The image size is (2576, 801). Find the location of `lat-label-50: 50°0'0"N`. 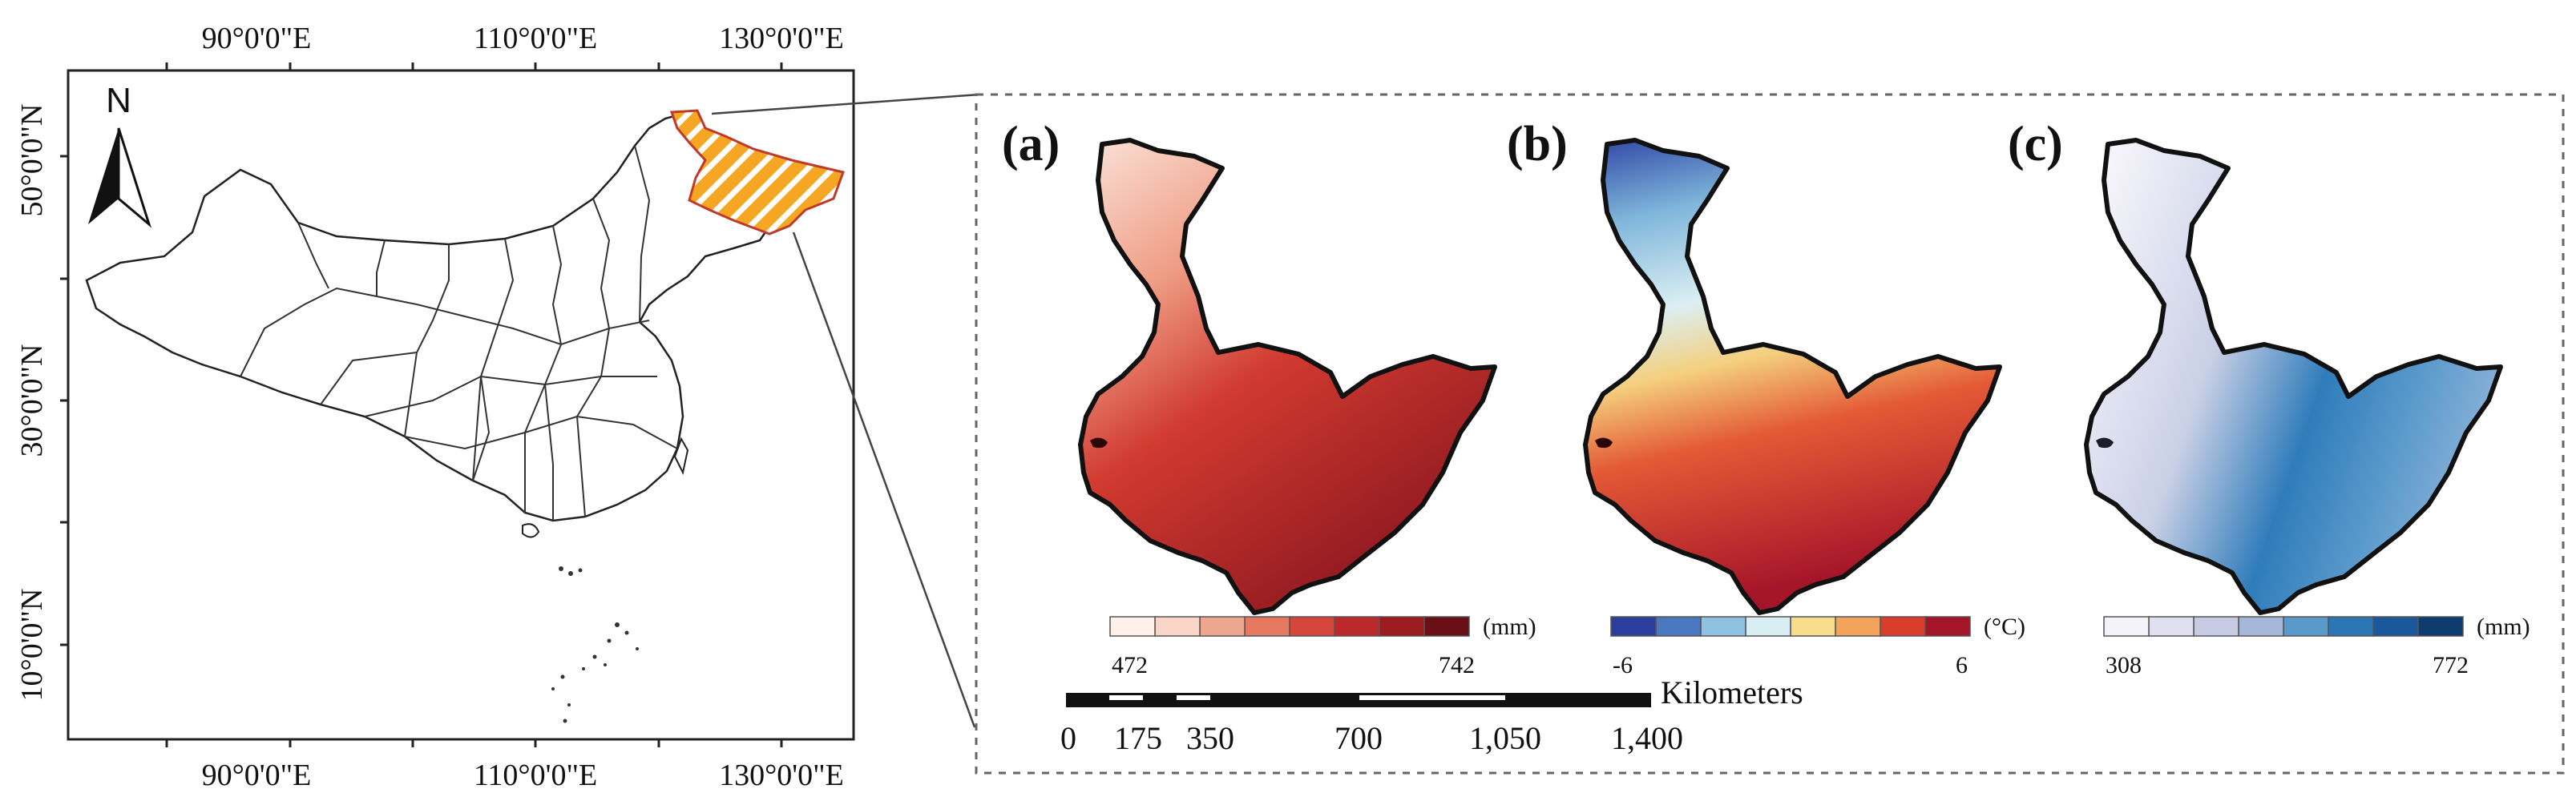

lat-label-50: 50°0'0"N is located at coordinates (32, 160).